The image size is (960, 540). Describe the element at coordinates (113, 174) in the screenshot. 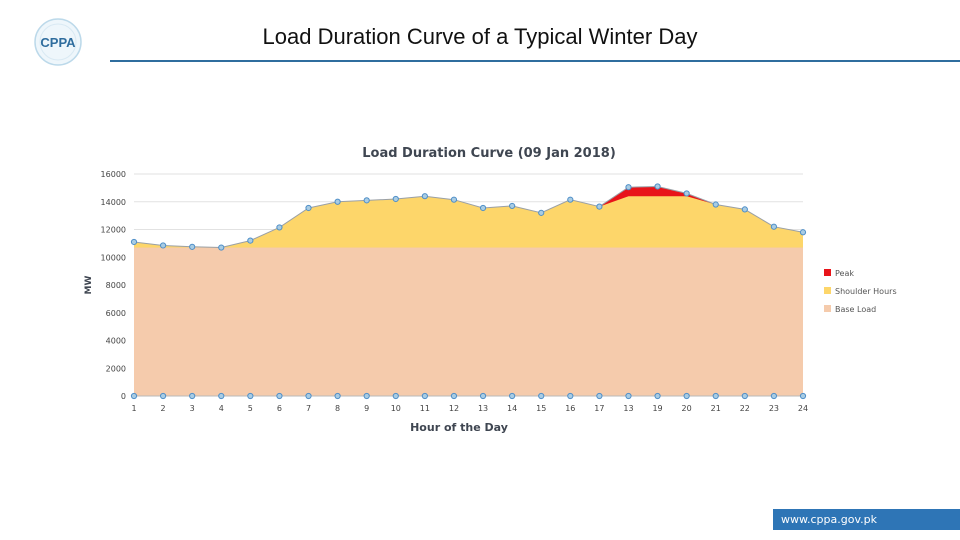

I see `y-tick-16000: 16000` at that location.